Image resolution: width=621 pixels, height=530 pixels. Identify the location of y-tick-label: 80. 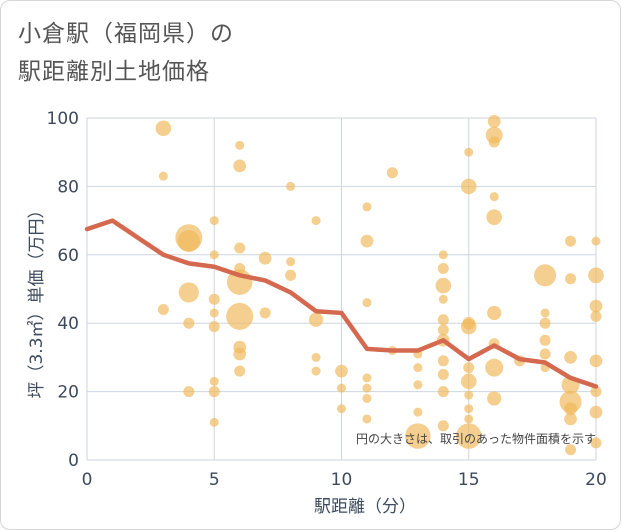
(68, 187).